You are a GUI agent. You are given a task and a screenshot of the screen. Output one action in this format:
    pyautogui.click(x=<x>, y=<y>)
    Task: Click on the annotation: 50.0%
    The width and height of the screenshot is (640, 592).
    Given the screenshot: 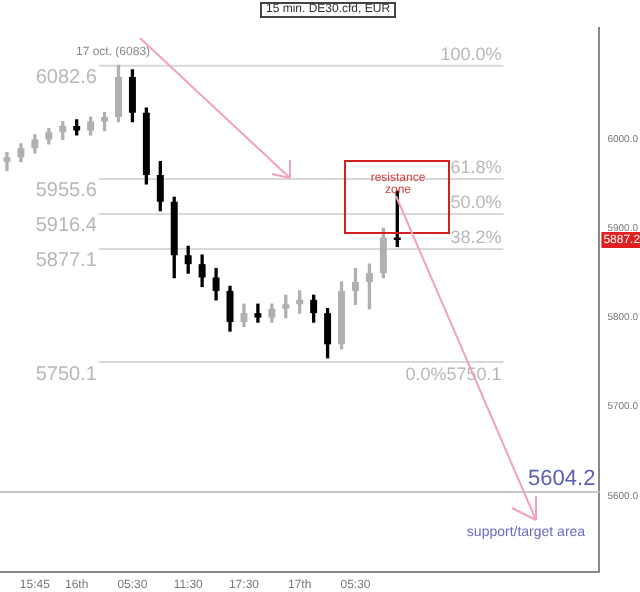 What is the action you would take?
    pyautogui.click(x=476, y=201)
    